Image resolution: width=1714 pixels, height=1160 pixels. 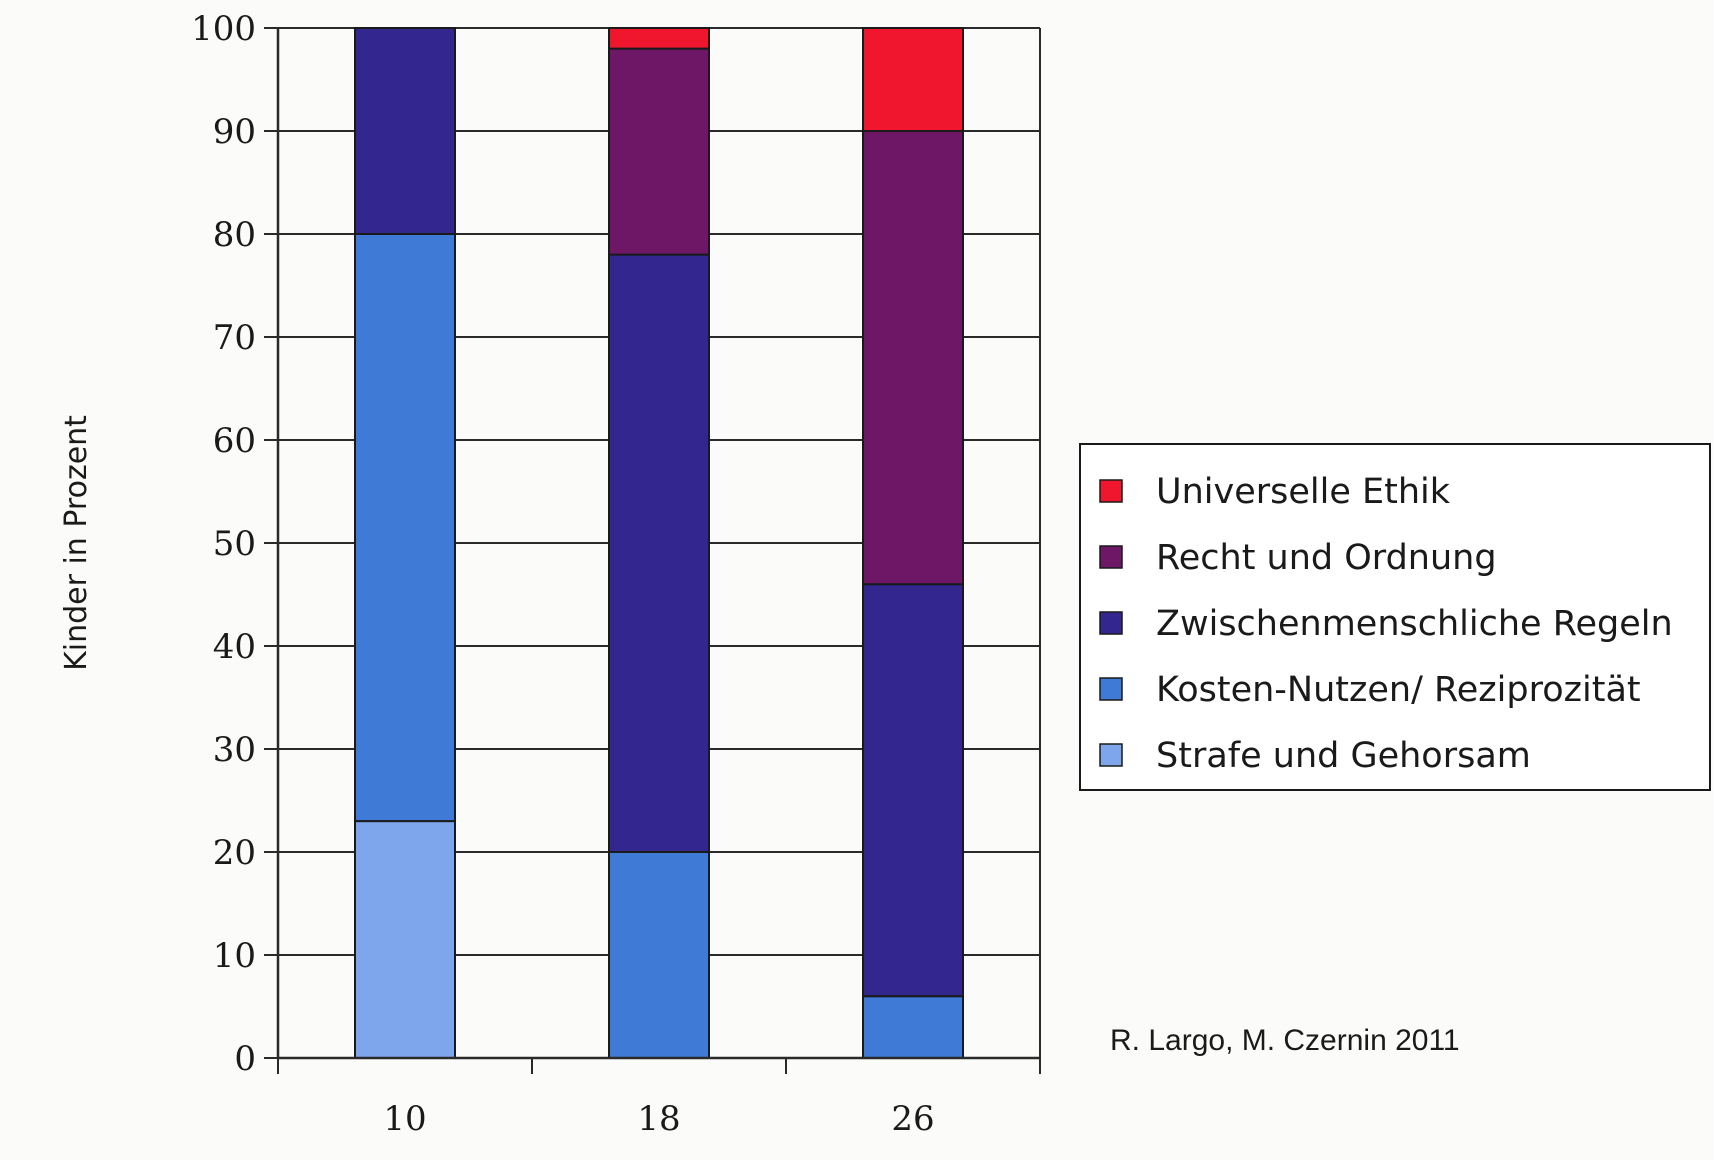 I want to click on legend-box, so click(x=1395, y=617).